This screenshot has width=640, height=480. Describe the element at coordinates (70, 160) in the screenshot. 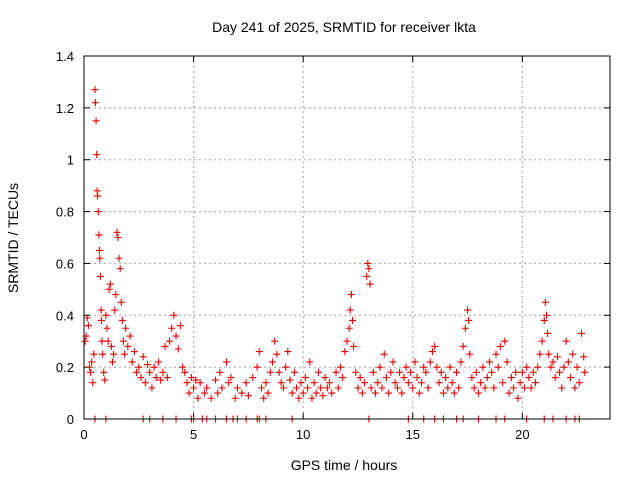

I see `y-tick-label: 1` at that location.